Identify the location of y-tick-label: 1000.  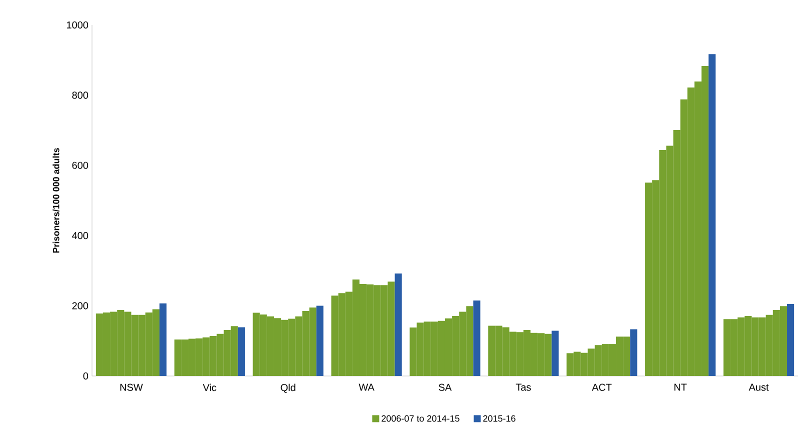
(77, 25).